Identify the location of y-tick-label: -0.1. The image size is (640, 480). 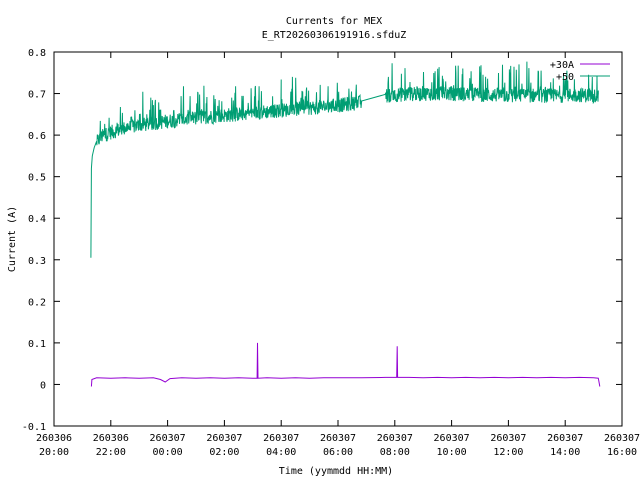
(34, 427).